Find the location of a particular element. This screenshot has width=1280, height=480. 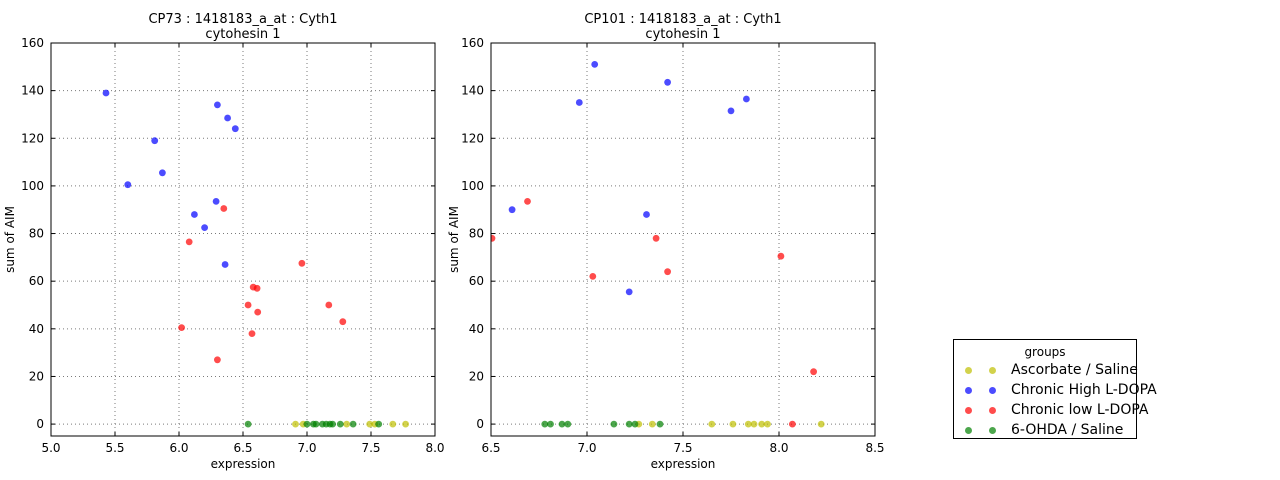

legend-item-label: Chronic High L-DOPA is located at coordinates (1084, 390).